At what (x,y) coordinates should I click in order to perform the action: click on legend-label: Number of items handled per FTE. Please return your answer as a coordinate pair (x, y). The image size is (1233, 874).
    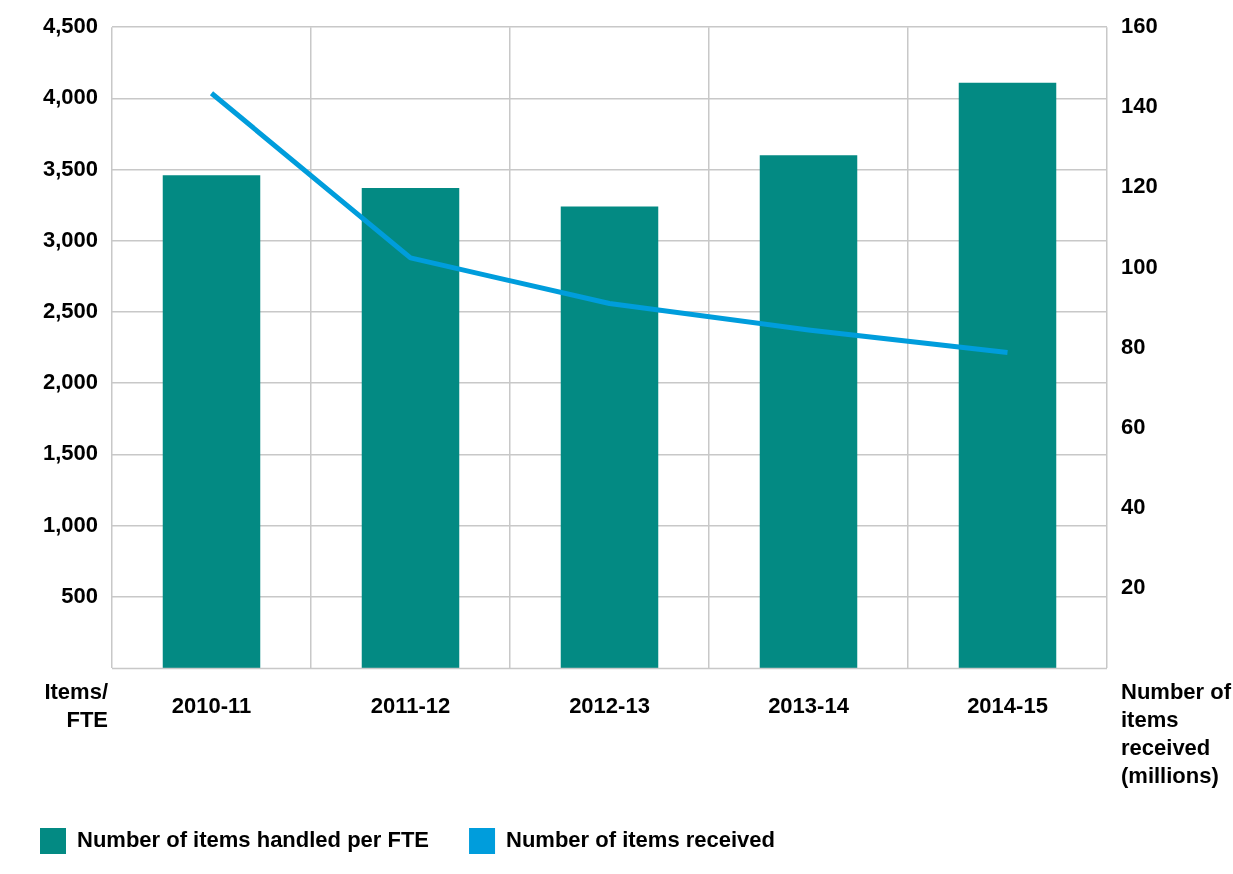
    Looking at the image, I should click on (253, 840).